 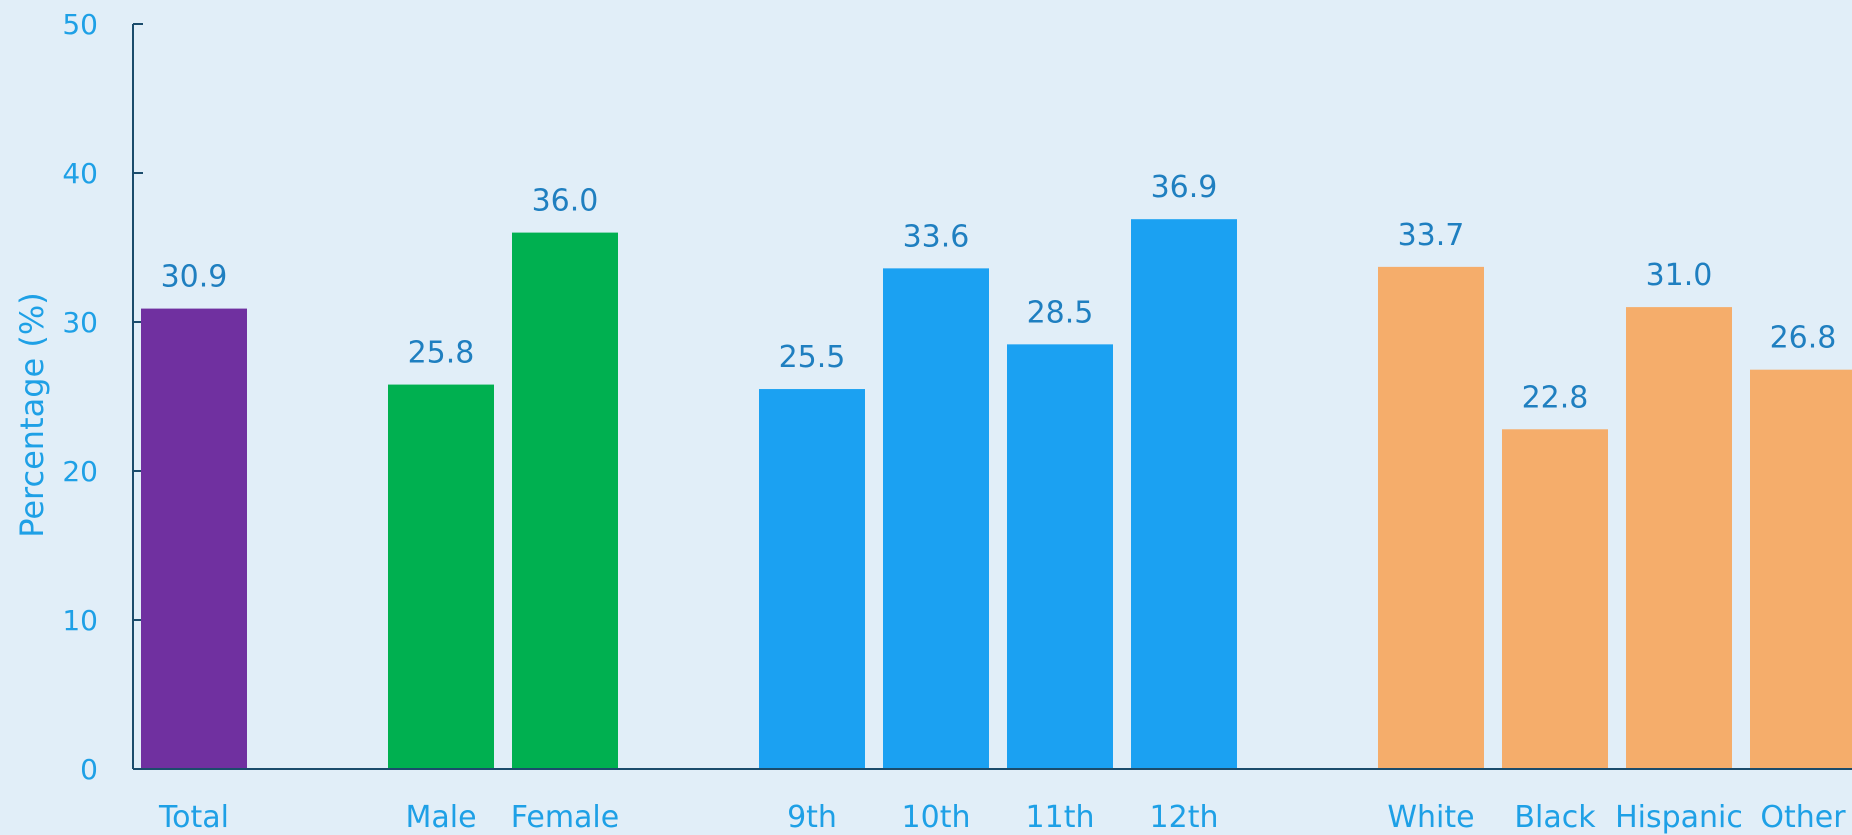 What do you see at coordinates (80, 471) in the screenshot?
I see `y-tick-label: 20` at bounding box center [80, 471].